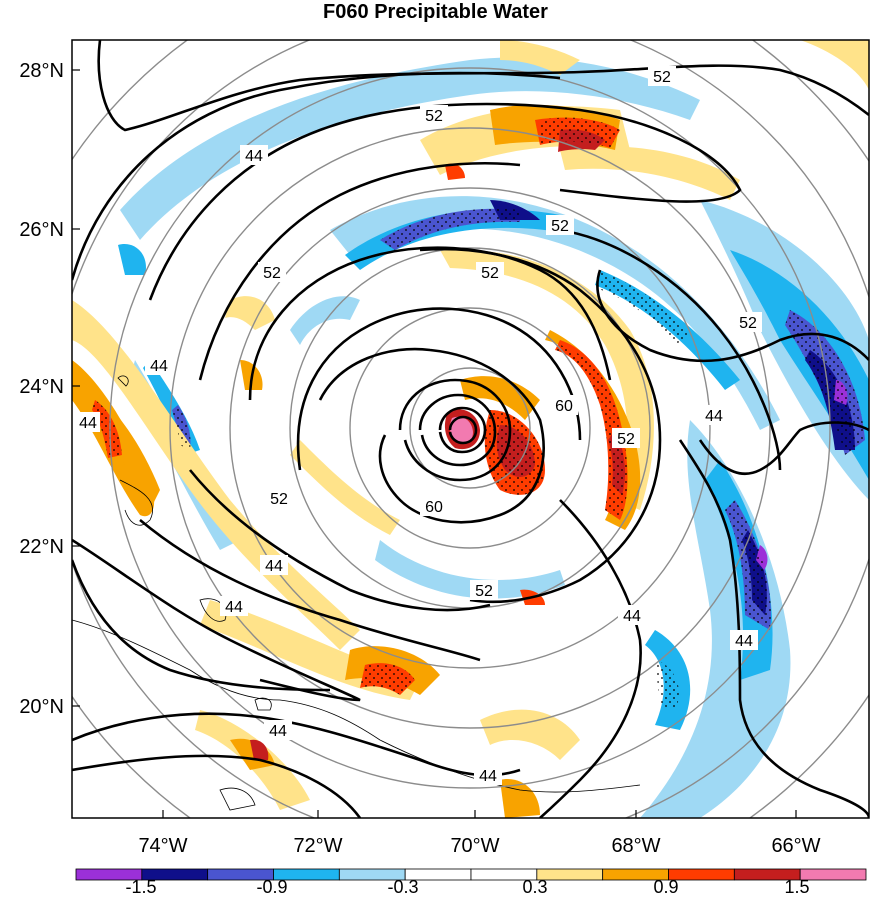  I want to click on colorbar-label: -0.9, so click(271, 887).